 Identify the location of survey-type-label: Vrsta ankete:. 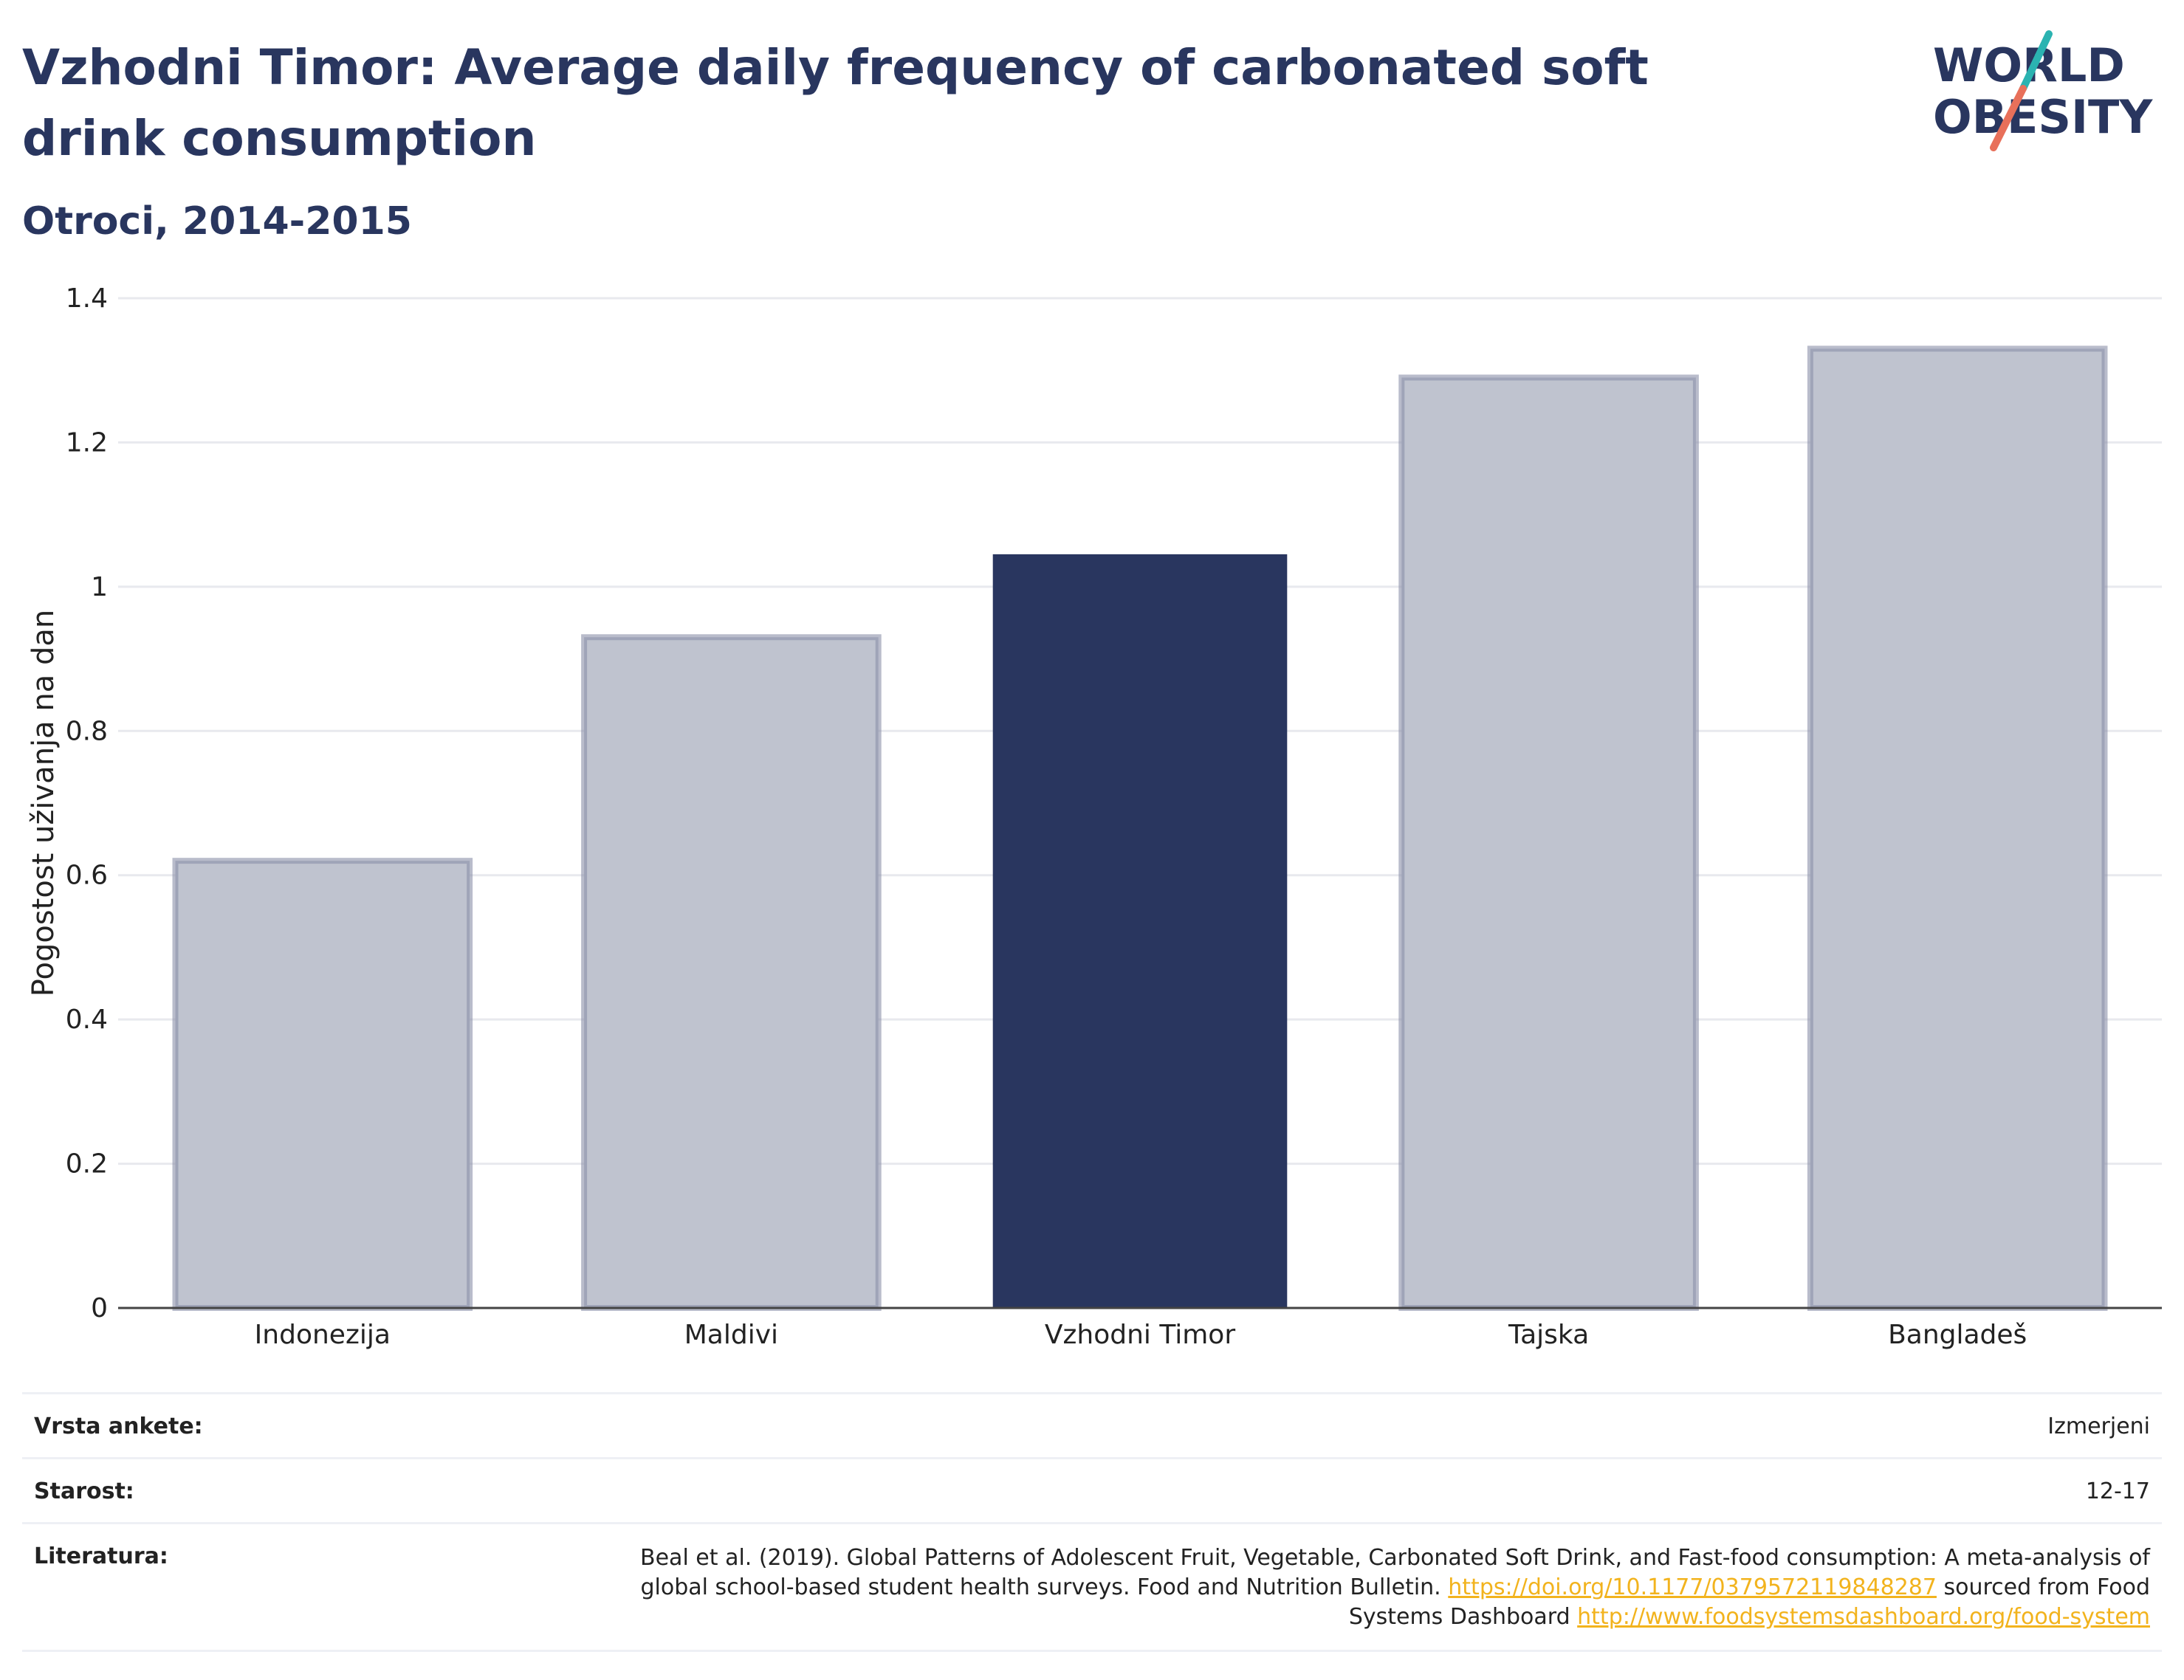
(119, 1427).